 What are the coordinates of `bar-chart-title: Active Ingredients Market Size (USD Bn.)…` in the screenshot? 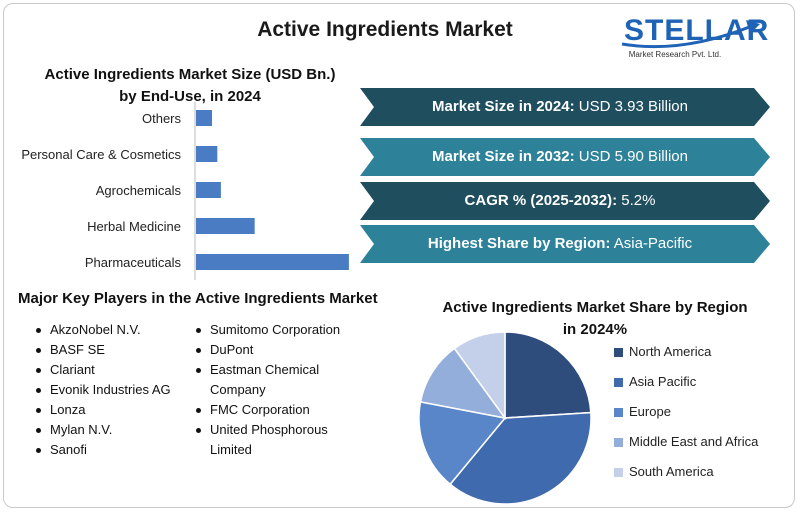 It's located at (190, 85).